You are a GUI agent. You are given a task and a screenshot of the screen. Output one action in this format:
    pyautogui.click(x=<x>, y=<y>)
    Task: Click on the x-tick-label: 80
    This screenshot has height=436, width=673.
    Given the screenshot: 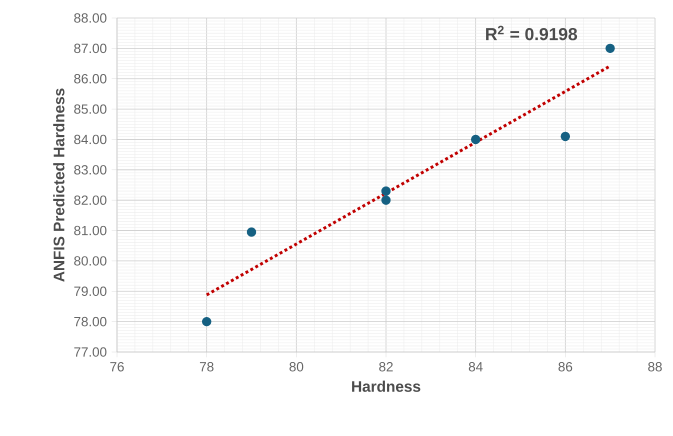 What is the action you would take?
    pyautogui.click(x=297, y=367)
    